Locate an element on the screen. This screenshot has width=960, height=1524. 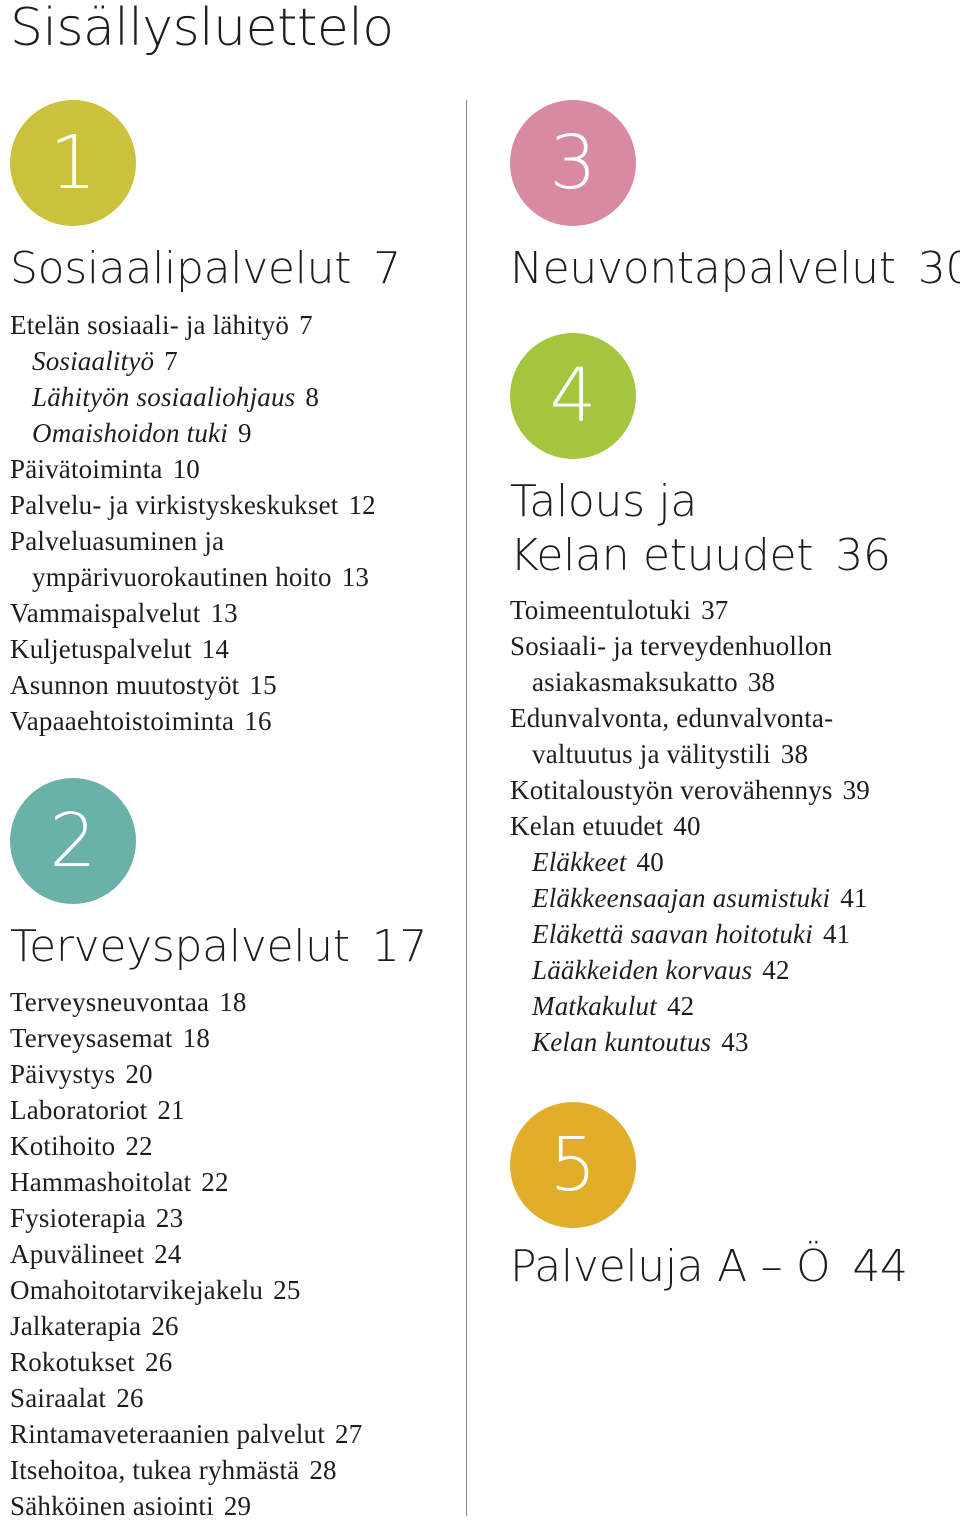
toc-entry-label: Asunnon muutostyöt is located at coordinates (125, 685).